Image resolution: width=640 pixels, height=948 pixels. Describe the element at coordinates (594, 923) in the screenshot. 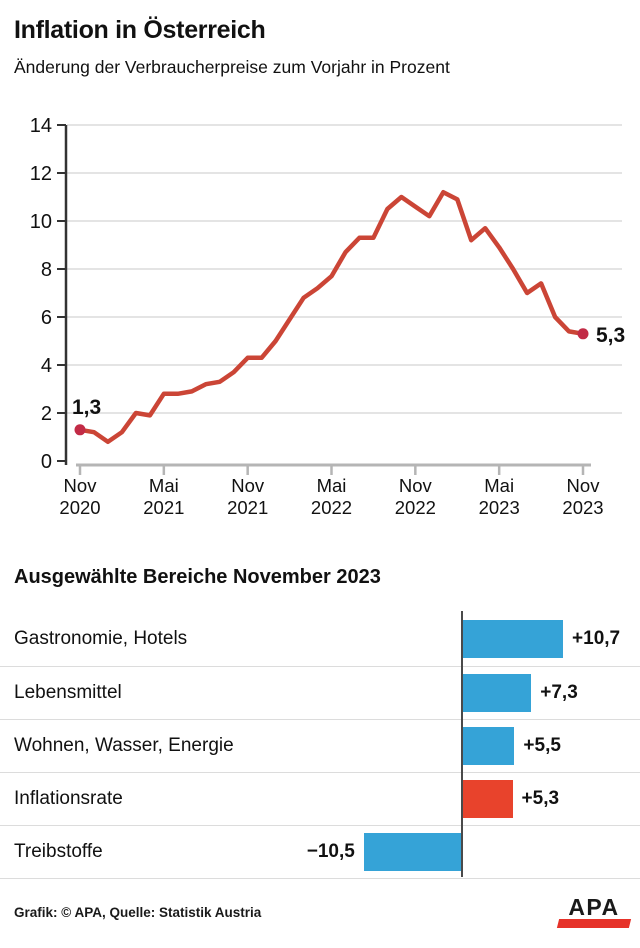

I see `apa-logo-red-bar` at that location.